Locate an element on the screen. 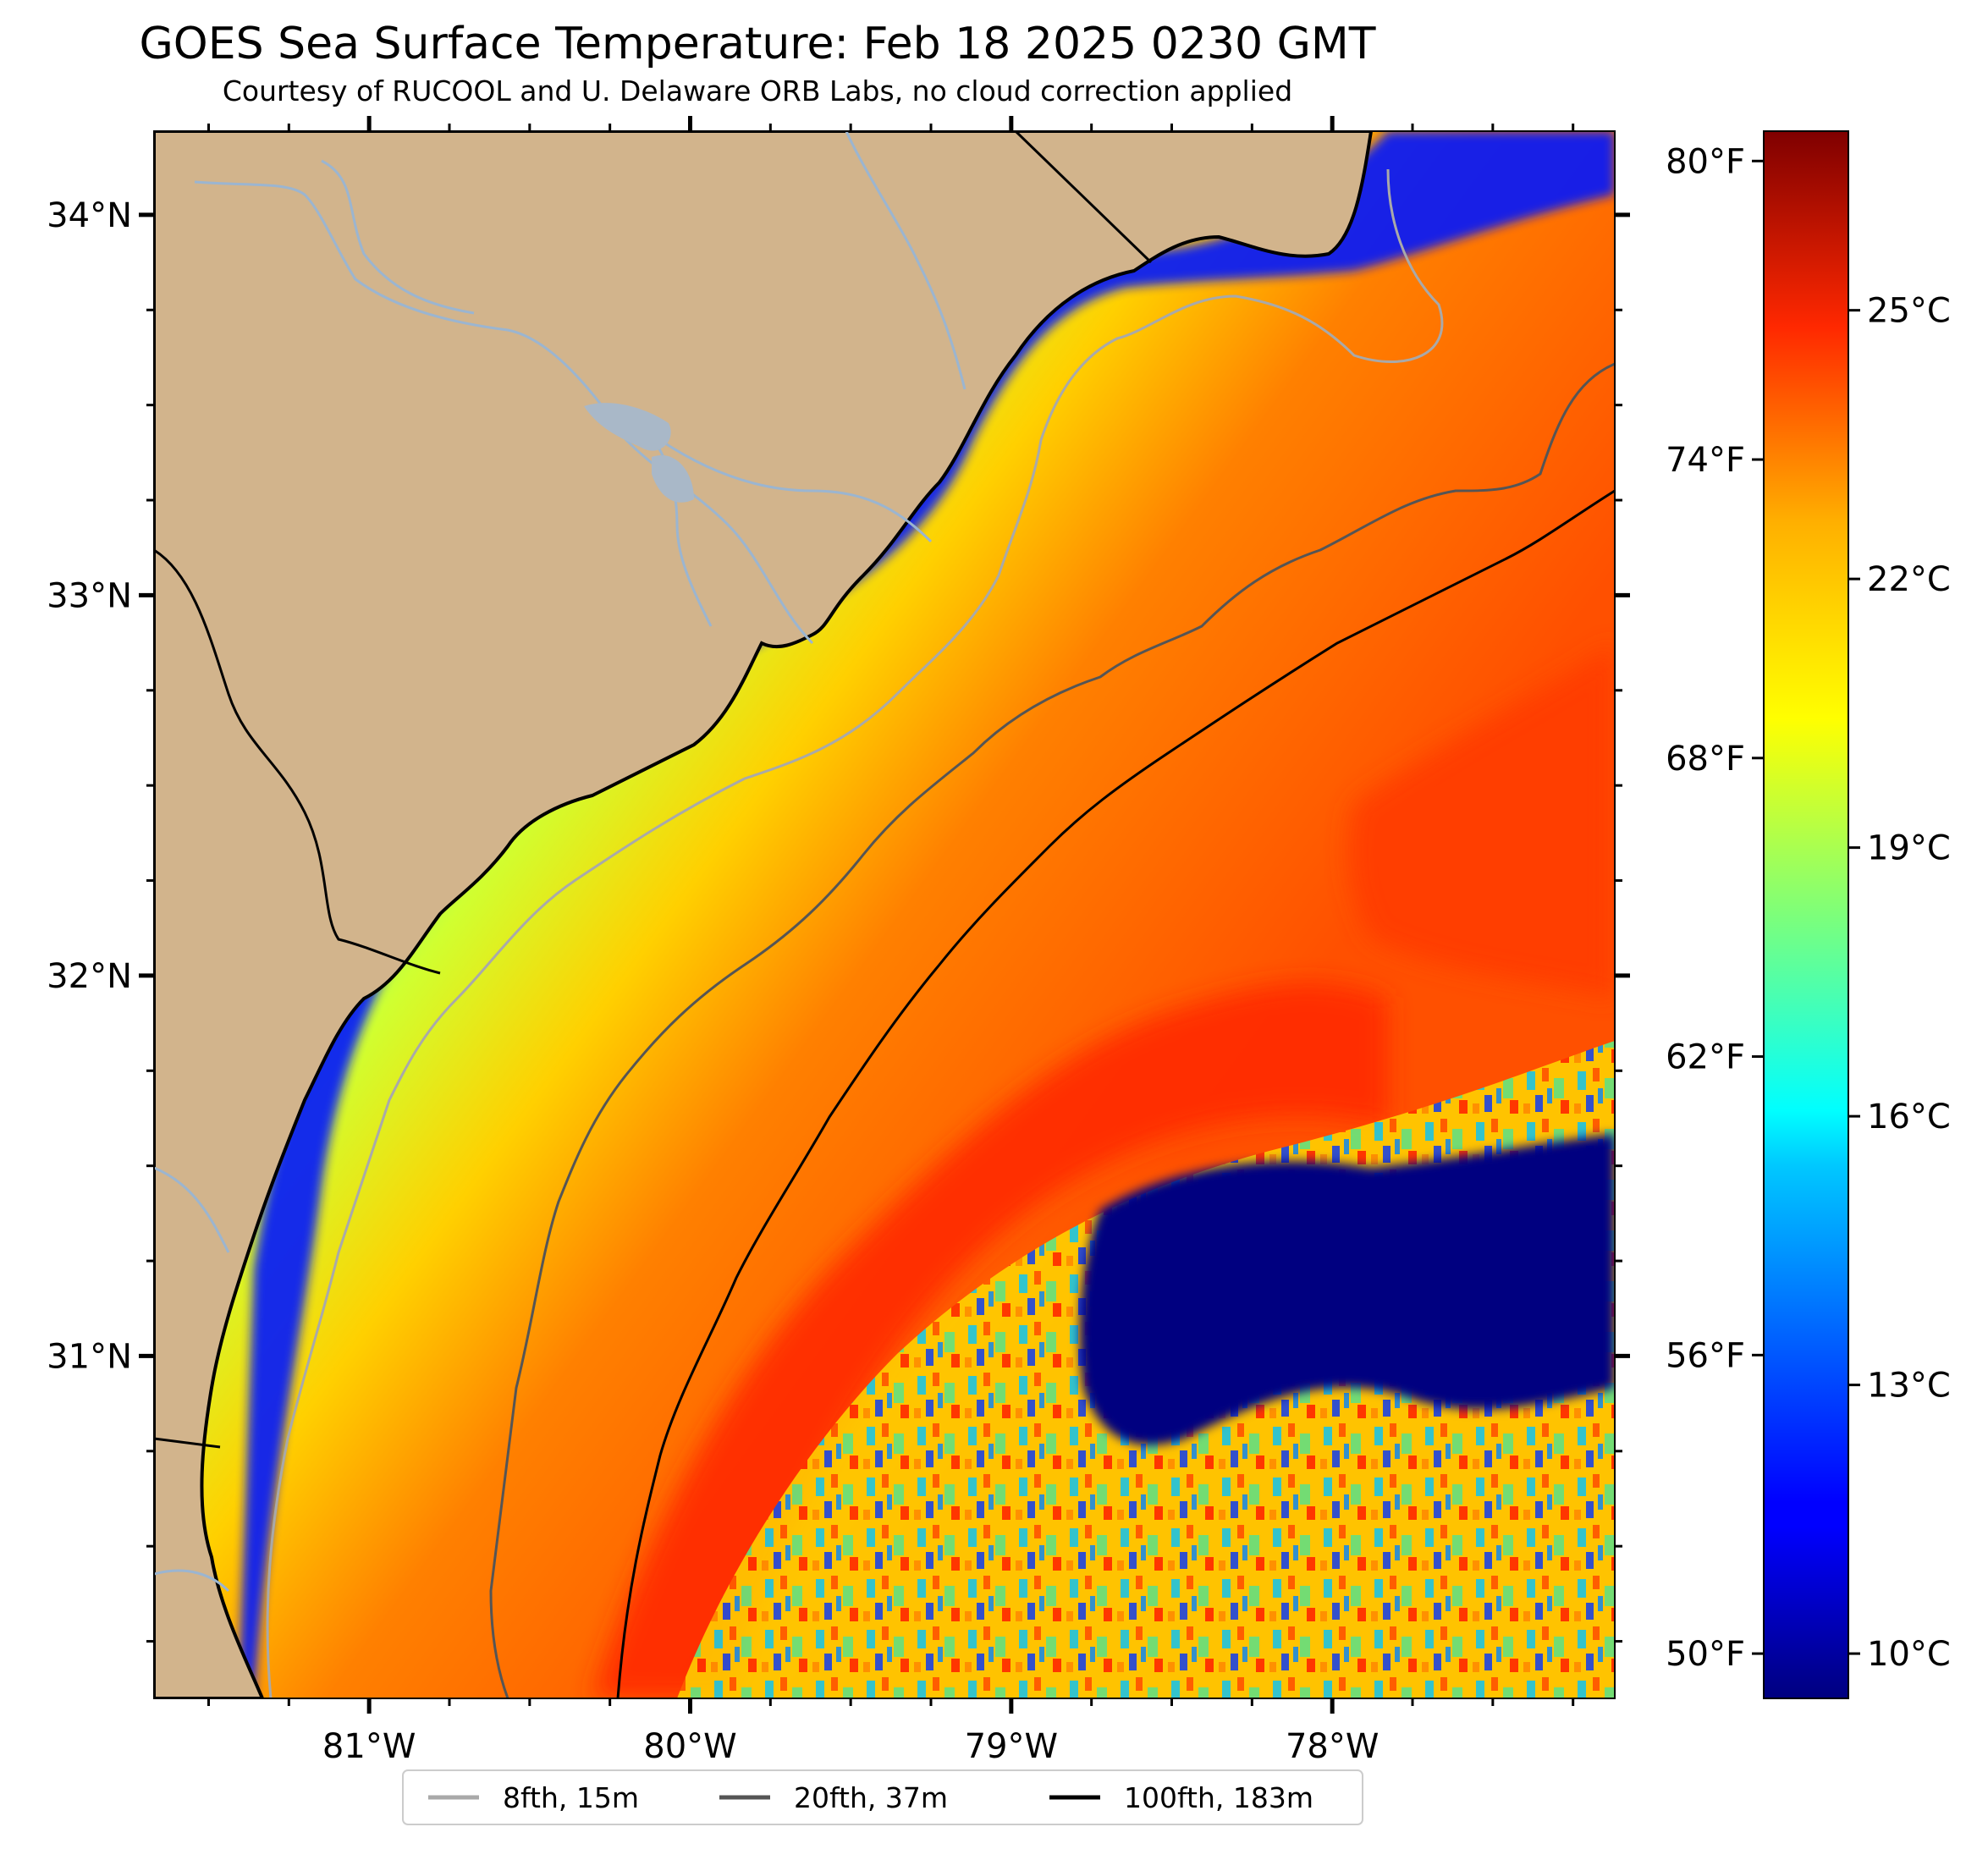  lon-tick-label: 81°W is located at coordinates (369, 1747).